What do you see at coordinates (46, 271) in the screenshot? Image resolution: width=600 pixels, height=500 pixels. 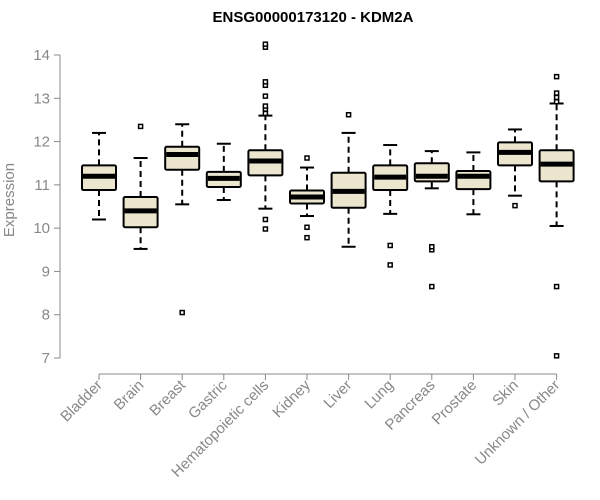 I see `y-tick-label: 9` at bounding box center [46, 271].